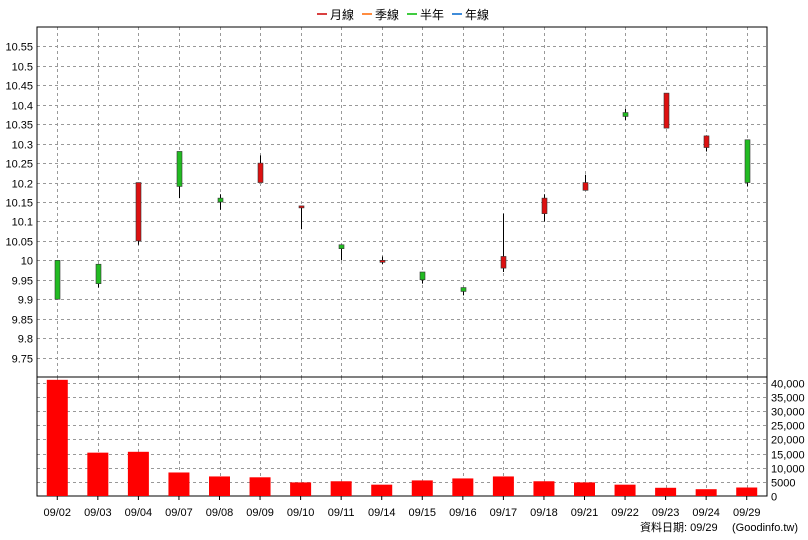 The height and width of the screenshot is (540, 808). Describe the element at coordinates (220, 513) in the screenshot. I see `x-tick-label: 09/08` at that location.